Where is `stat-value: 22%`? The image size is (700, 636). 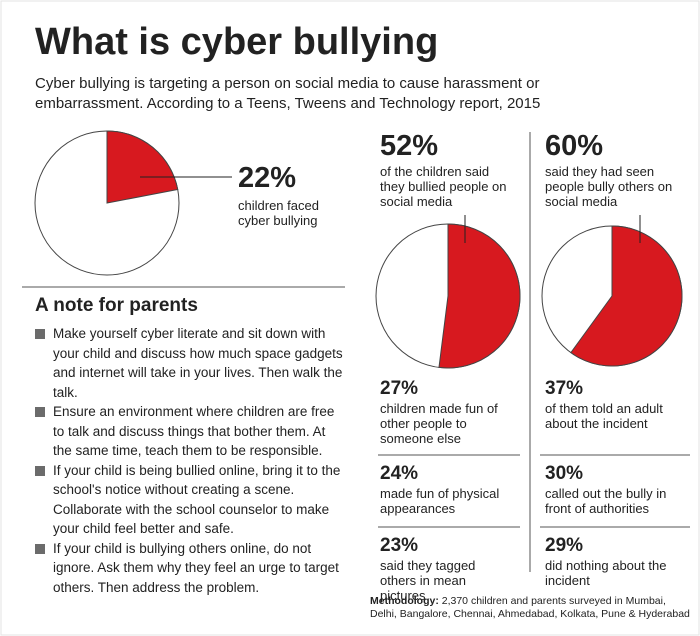
stat-value: 22% is located at coordinates (267, 178).